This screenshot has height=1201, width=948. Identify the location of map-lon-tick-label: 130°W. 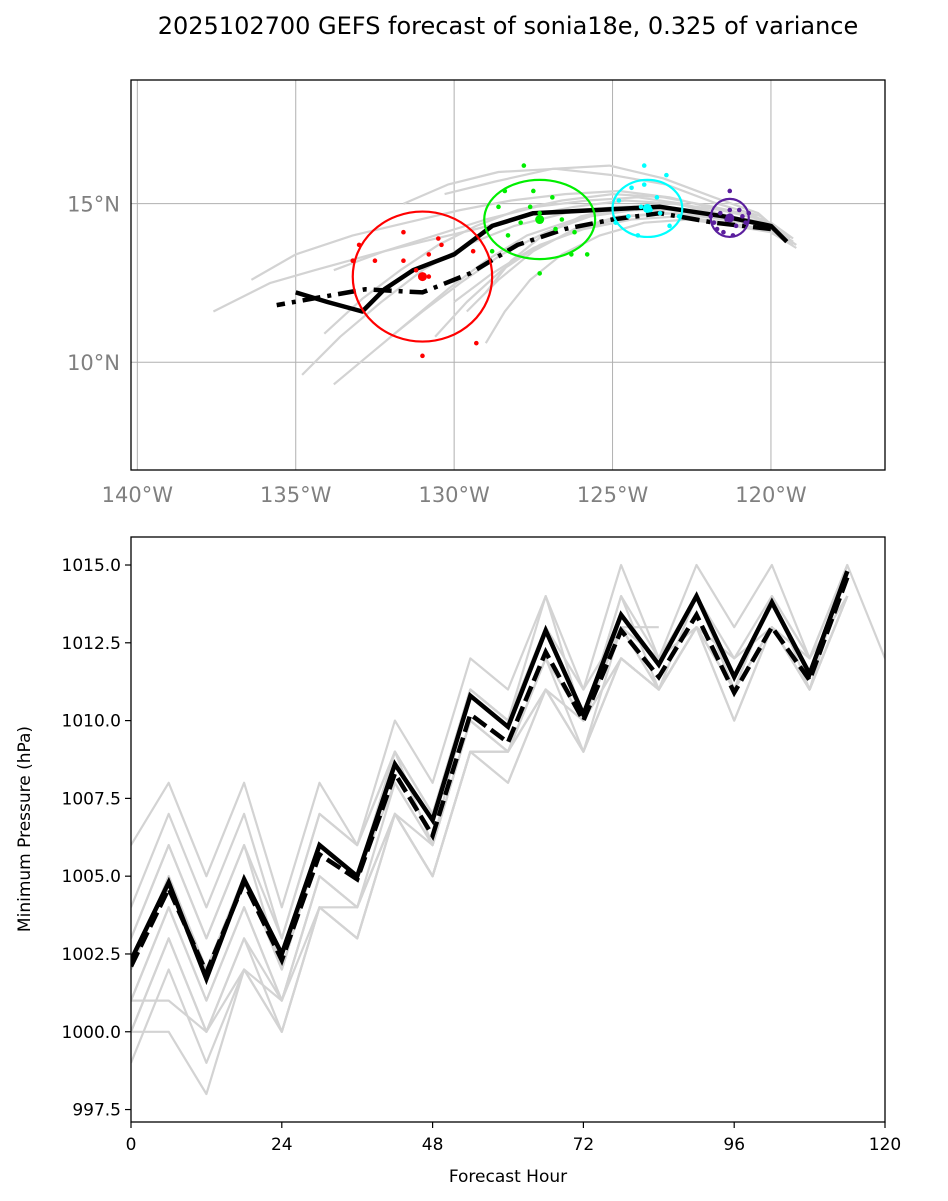
(454, 495).